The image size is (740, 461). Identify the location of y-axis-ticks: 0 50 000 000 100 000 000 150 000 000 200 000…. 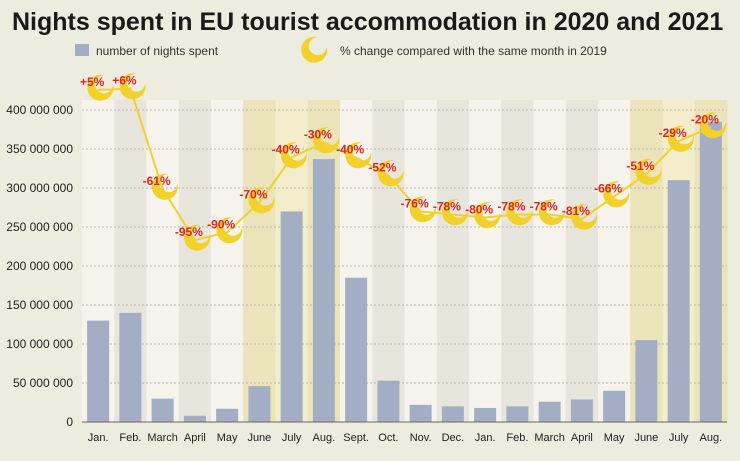
(39, 266).